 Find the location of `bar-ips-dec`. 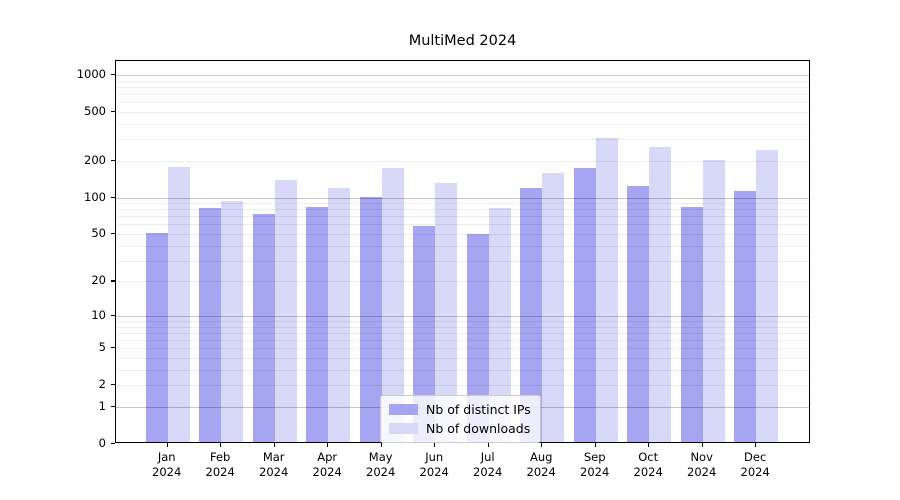

bar-ips-dec is located at coordinates (745, 316).